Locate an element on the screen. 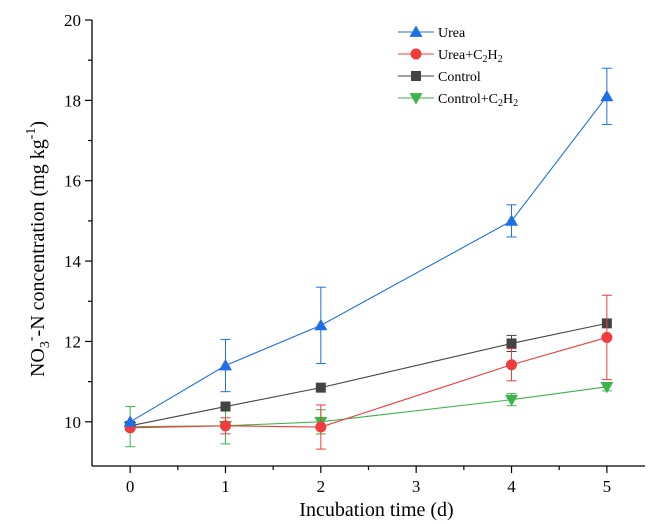 Image resolution: width=650 pixels, height=524 pixels. y-tick-label-16: 16 is located at coordinates (72, 181).